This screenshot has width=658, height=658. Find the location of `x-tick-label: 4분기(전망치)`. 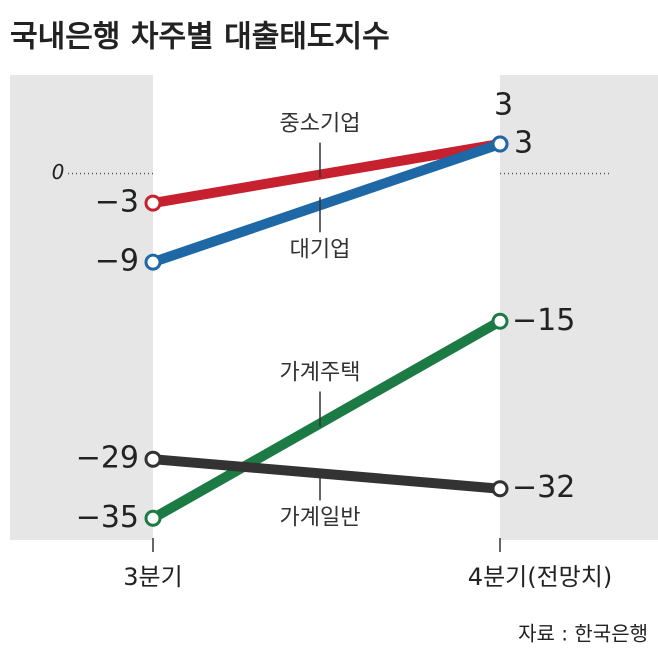

x-tick-label: 4분기(전망치) is located at coordinates (540, 577).